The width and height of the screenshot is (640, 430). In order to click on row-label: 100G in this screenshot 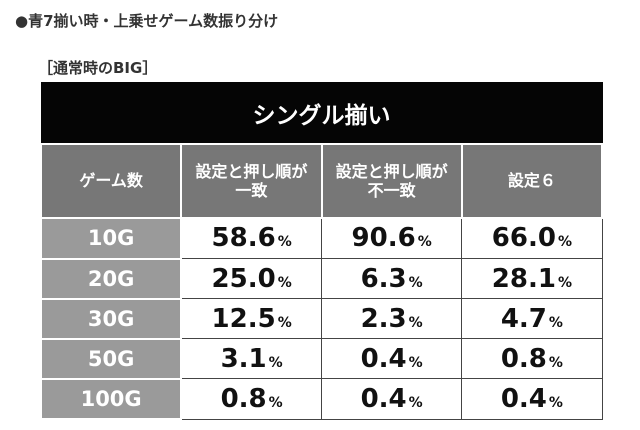, I will do `click(111, 399)`.